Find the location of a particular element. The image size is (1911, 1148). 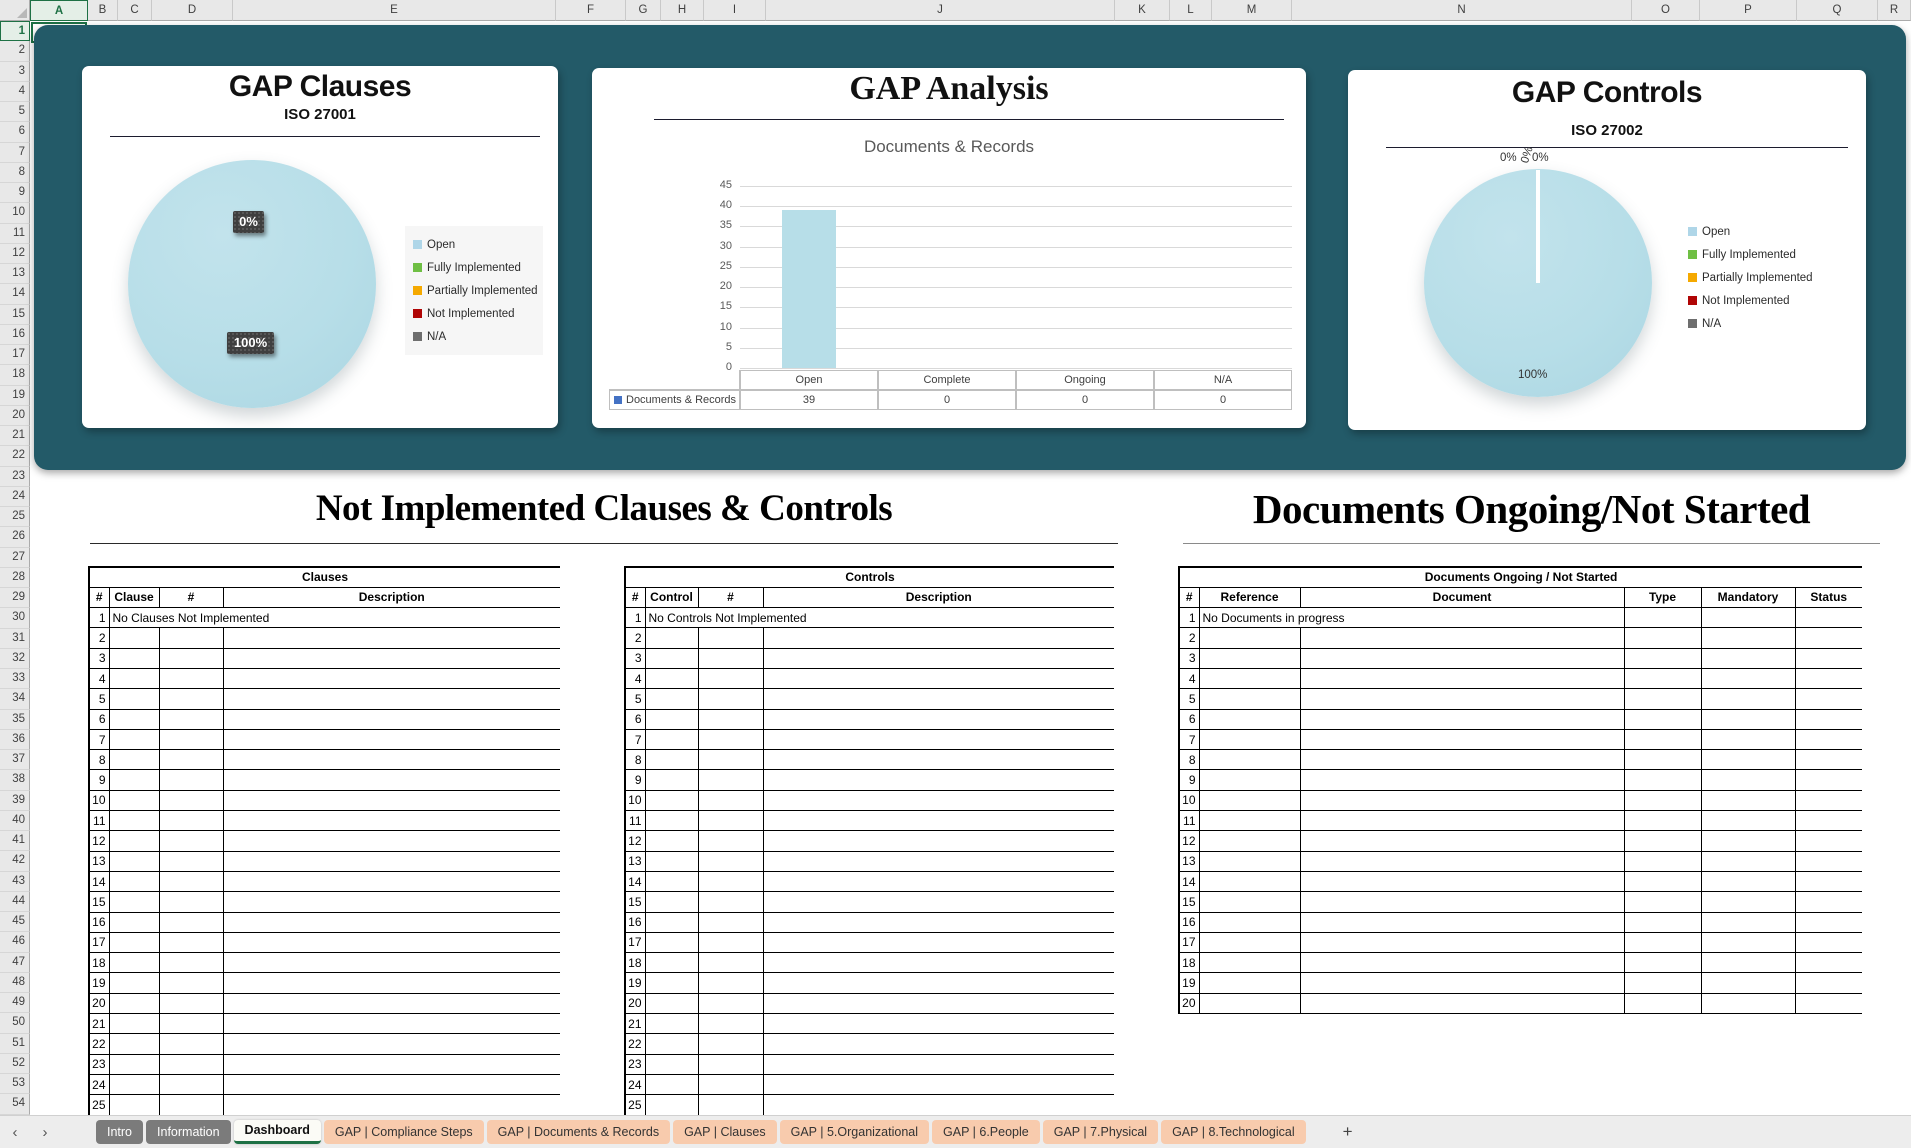

row-number-cell: 24 is located at coordinates (635, 1084).